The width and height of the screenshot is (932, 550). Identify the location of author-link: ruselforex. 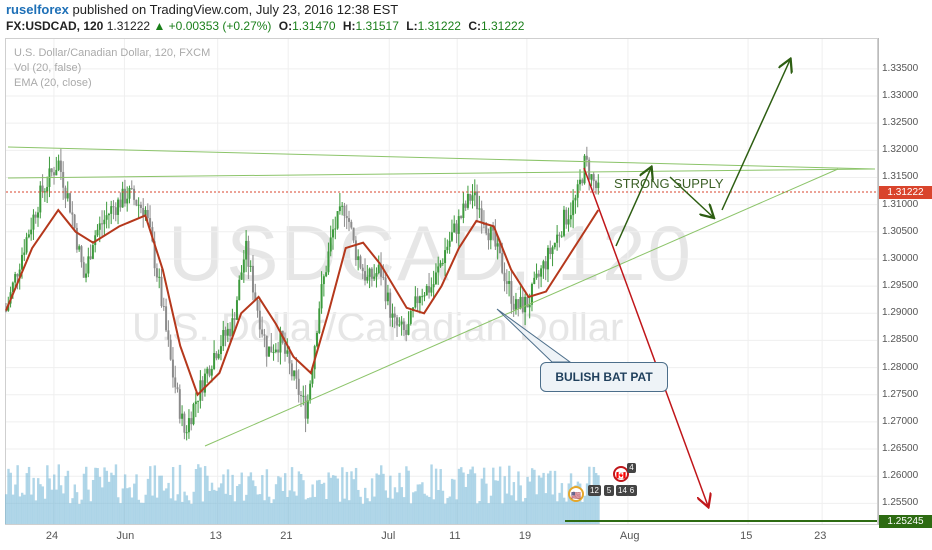
(37, 9).